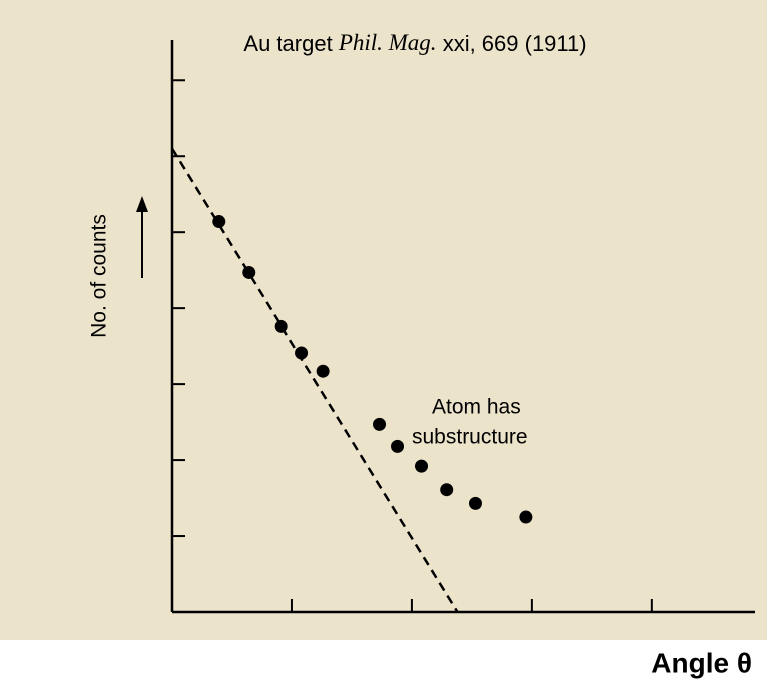  I want to click on y-axis-label: No. of counts, so click(99, 276).